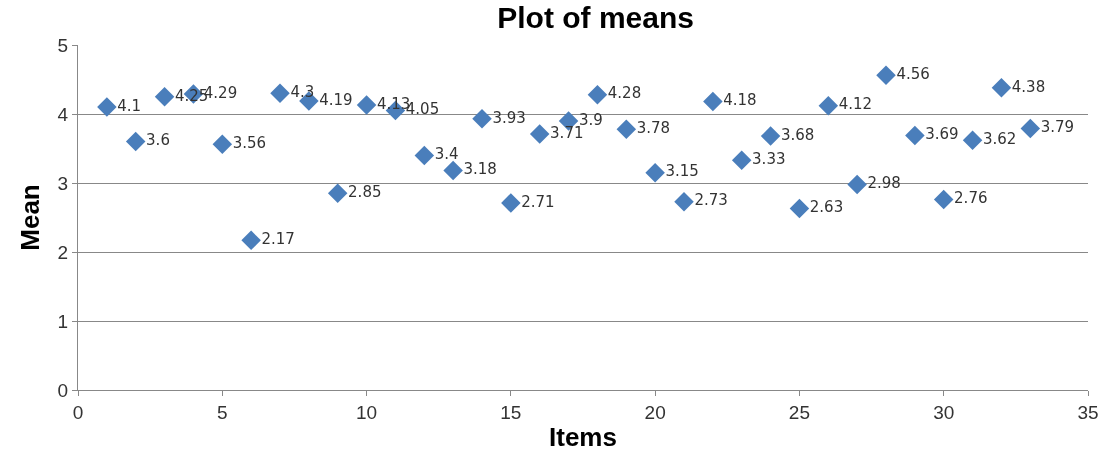 The image size is (1103, 468). I want to click on y-tick-label: 5, so click(63, 45).